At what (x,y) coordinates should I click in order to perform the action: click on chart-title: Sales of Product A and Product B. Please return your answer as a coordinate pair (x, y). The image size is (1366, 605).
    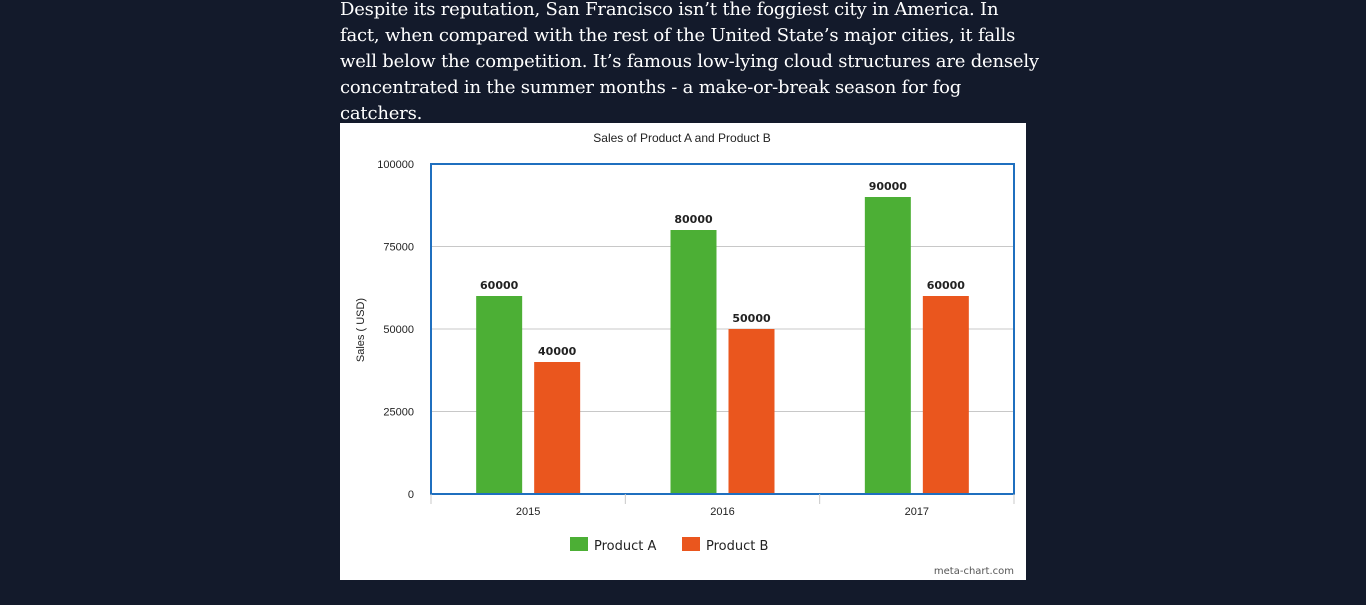
    Looking at the image, I should click on (681, 138).